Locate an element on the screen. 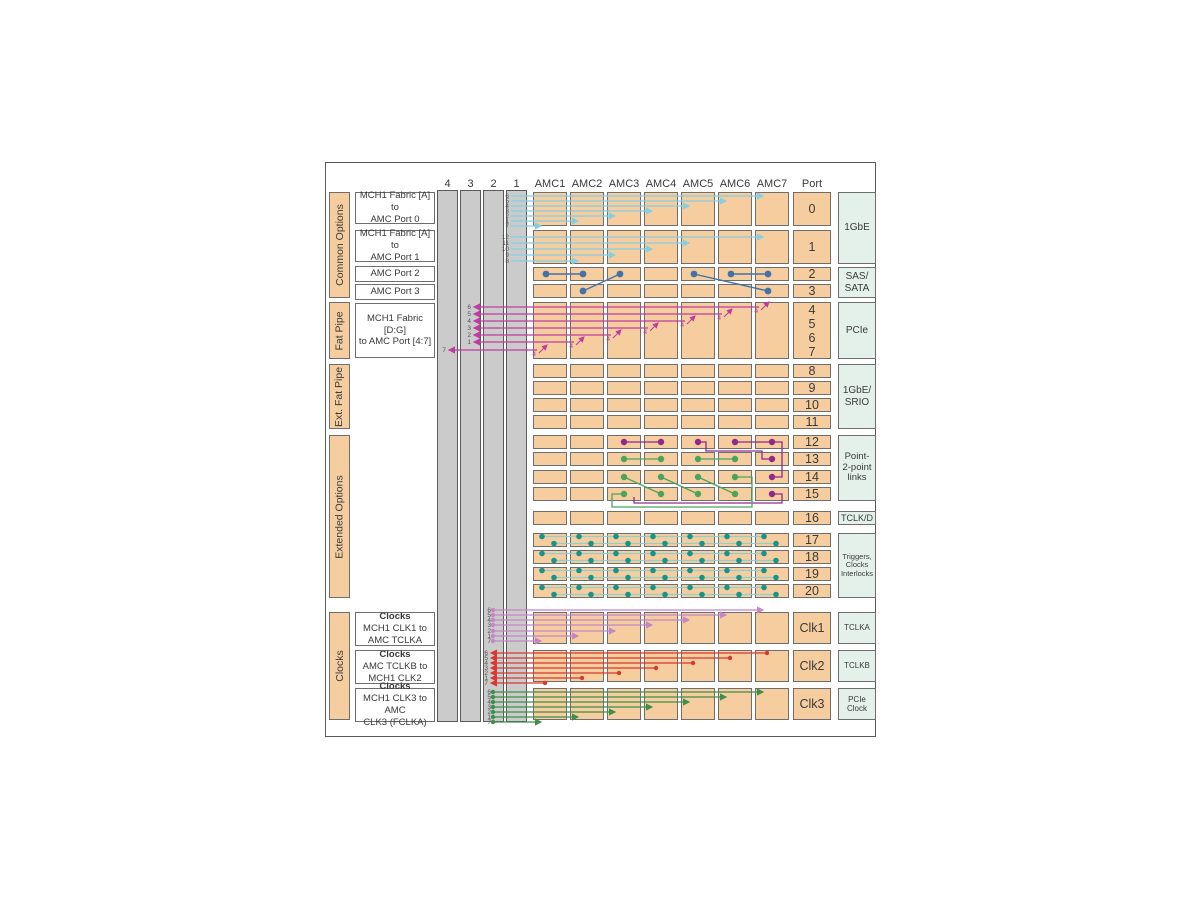 Image resolution: width=1200 pixels, height=900 pixels. fat-pipe-lane-number: 1 is located at coordinates (469, 342).